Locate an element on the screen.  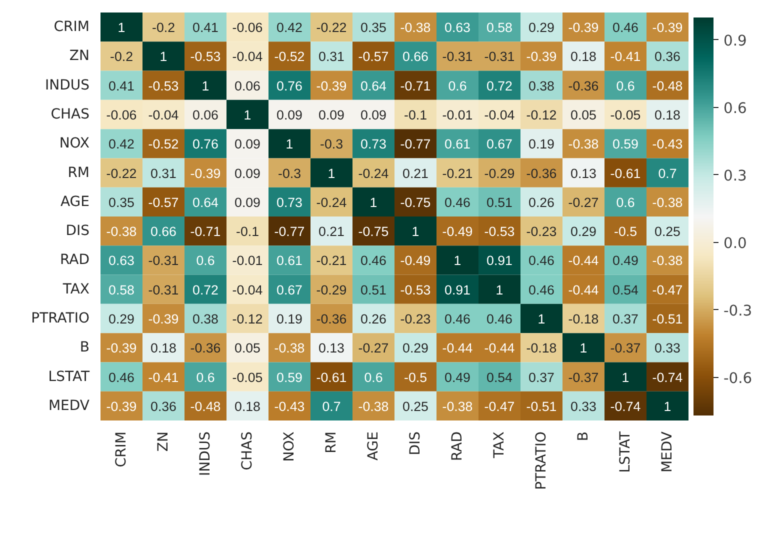
y-tick-label: TAX is located at coordinates (76, 289).